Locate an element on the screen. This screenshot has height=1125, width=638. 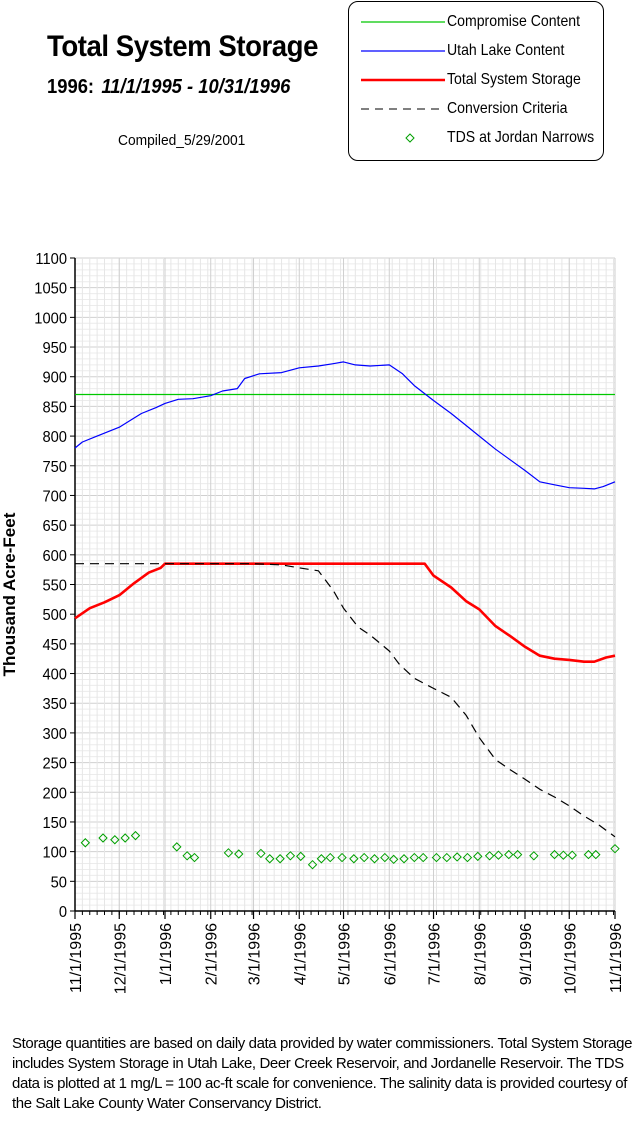
y-tick-label: 800 is located at coordinates (54, 438).